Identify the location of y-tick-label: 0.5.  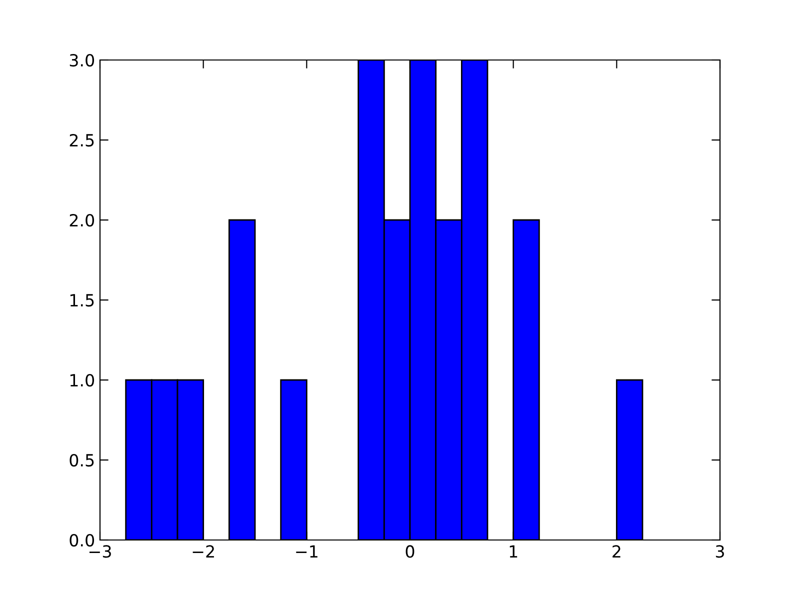
(82, 460).